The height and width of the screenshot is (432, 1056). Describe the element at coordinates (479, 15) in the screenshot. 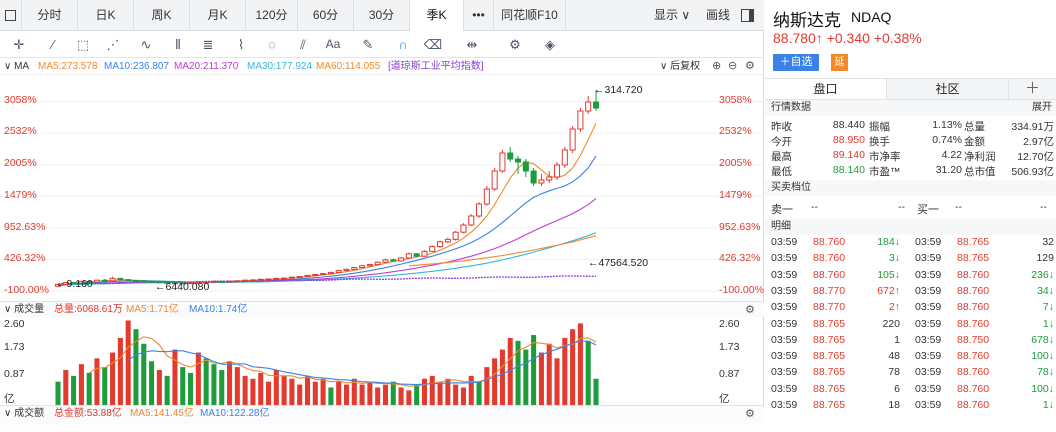

I see `more-tabs-button: •••` at that location.